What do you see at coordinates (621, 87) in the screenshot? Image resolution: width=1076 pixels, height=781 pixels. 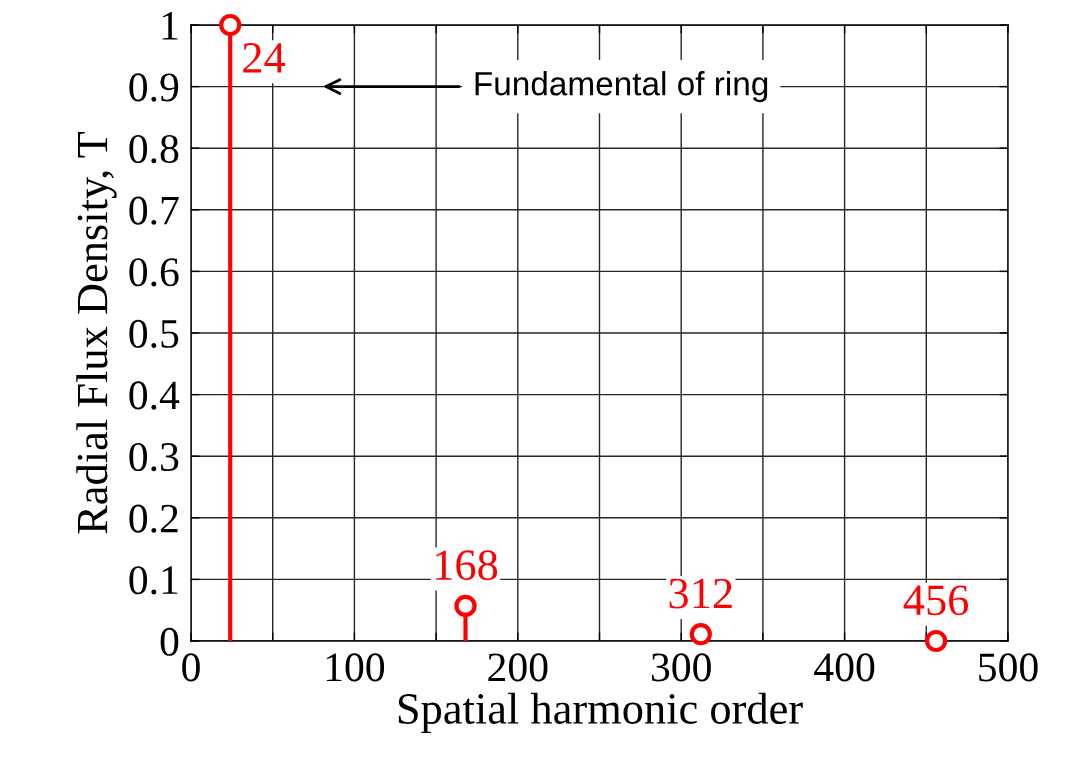 I see `annotation: Fundamental of ring` at bounding box center [621, 87].